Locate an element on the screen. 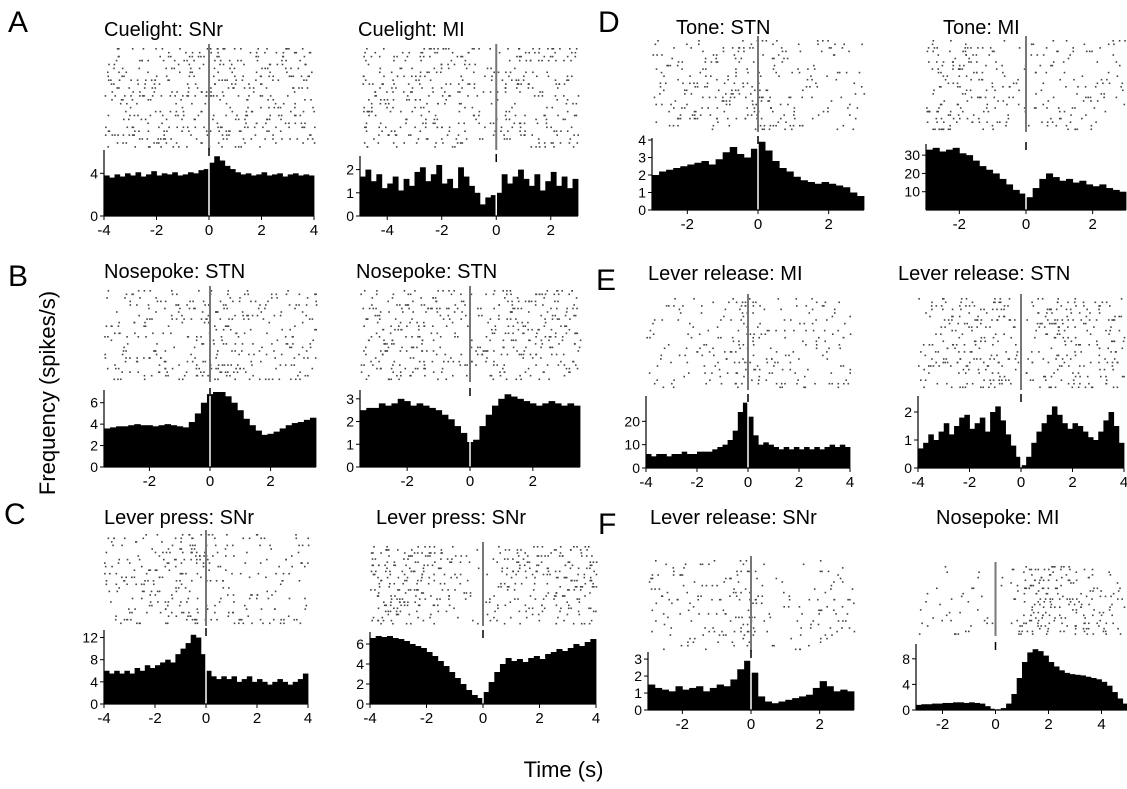 The image size is (1127, 789). x-tick-label: -2 is located at coordinates (687, 224).